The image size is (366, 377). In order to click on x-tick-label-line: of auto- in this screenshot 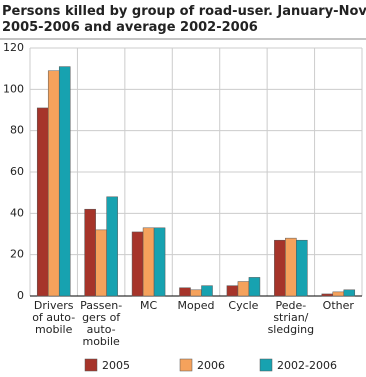, I will do `click(53, 317)`.